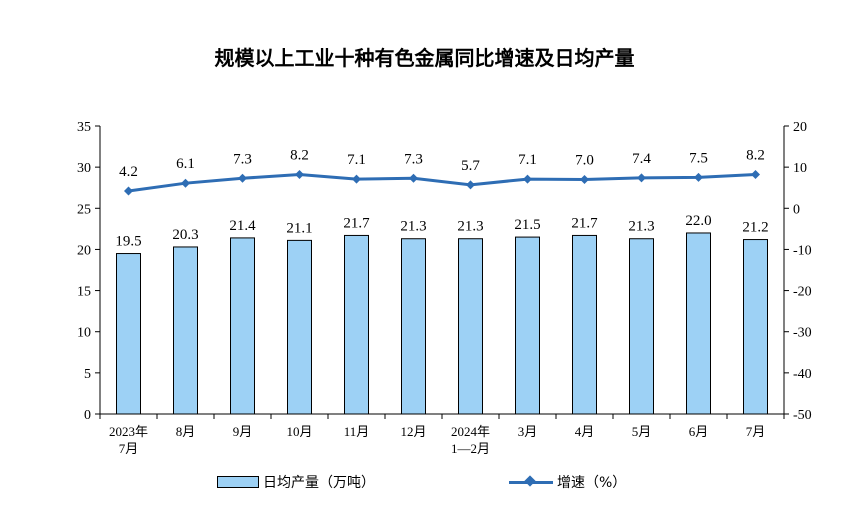 The image size is (849, 506). I want to click on x-tick-label: 11月, so click(357, 431).